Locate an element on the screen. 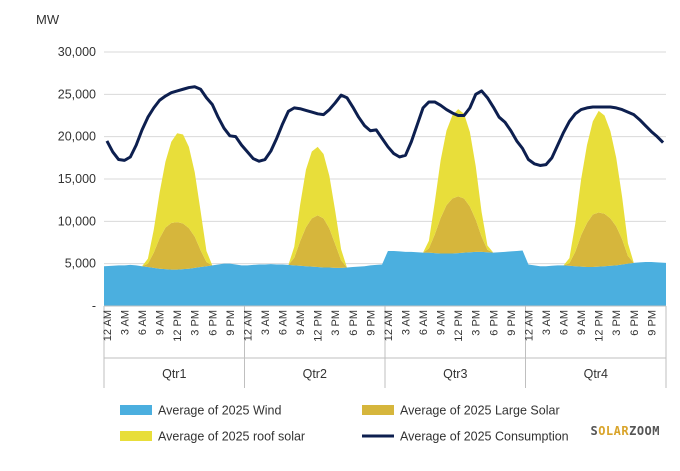 The height and width of the screenshot is (471, 680). line-series is located at coordinates (385, 126).